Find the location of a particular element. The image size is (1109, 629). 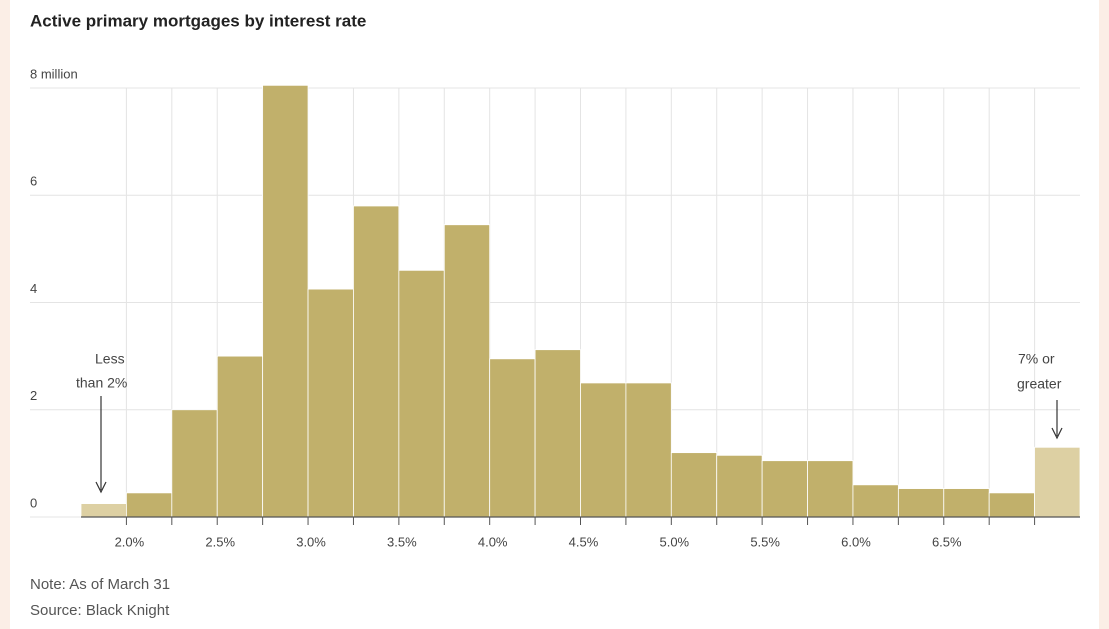

x-tick-label: 5.5% is located at coordinates (765, 541).